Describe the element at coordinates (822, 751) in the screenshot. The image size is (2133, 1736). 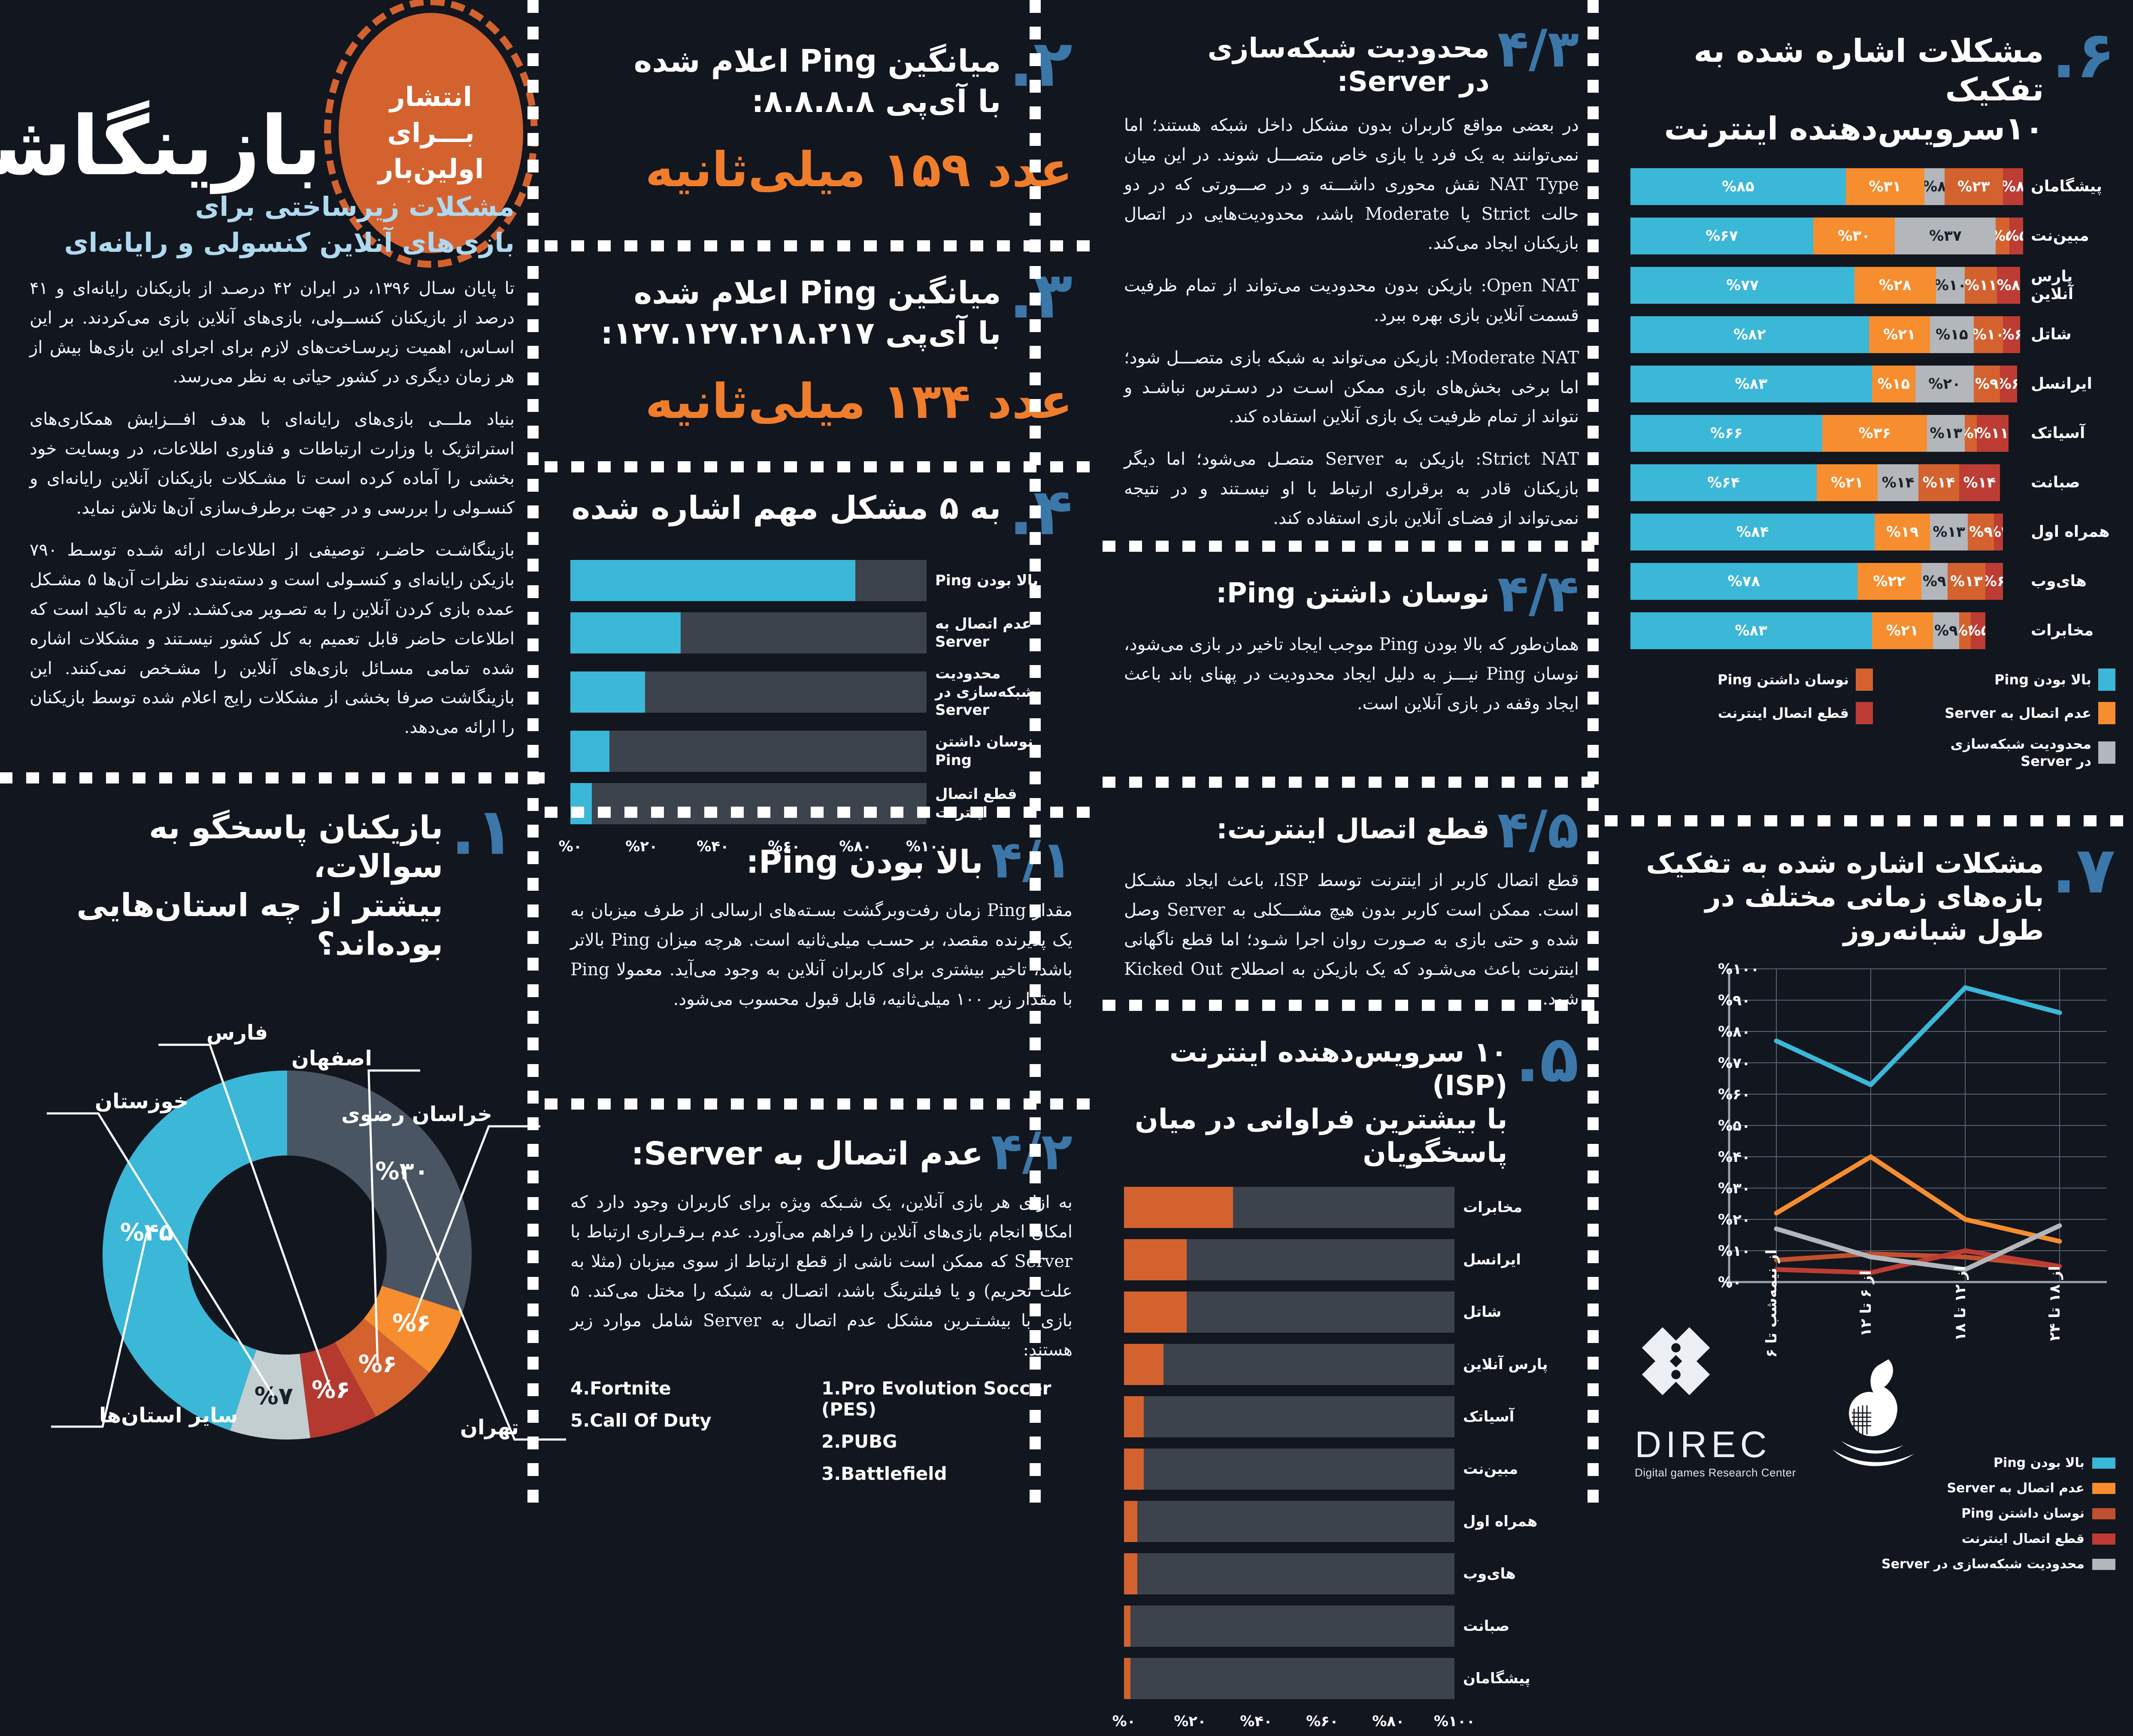
I see `table-row: نوسان داشتن Ping` at that location.